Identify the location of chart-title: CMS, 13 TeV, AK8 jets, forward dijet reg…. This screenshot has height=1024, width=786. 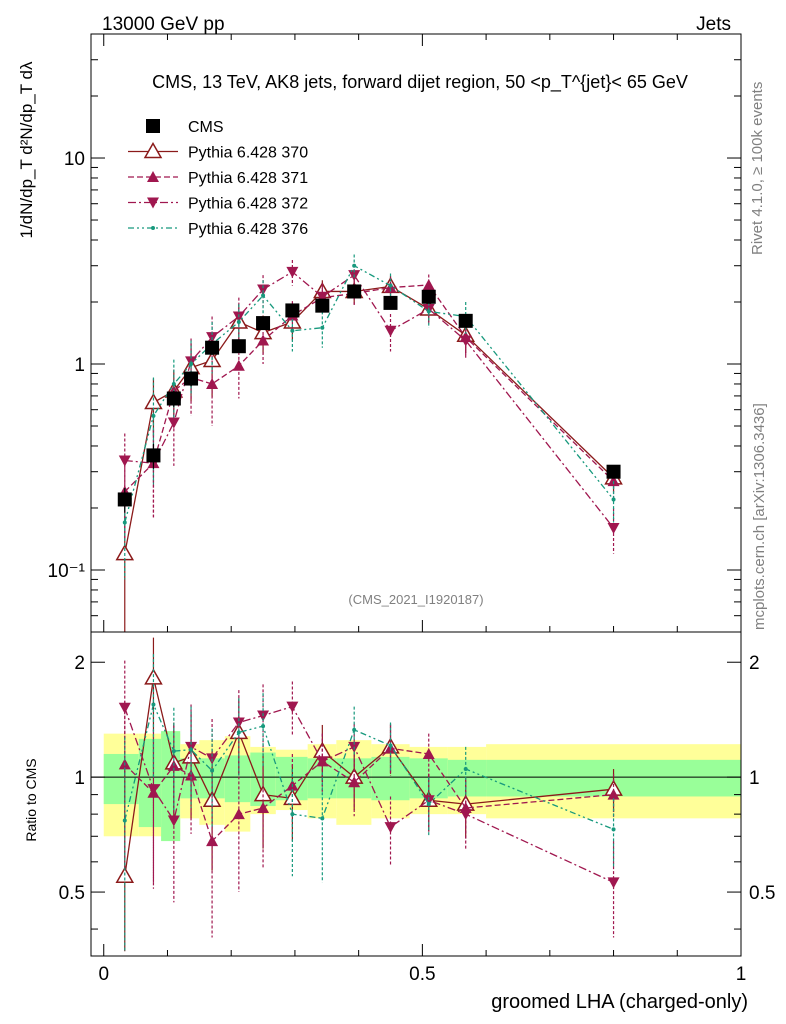
(420, 82).